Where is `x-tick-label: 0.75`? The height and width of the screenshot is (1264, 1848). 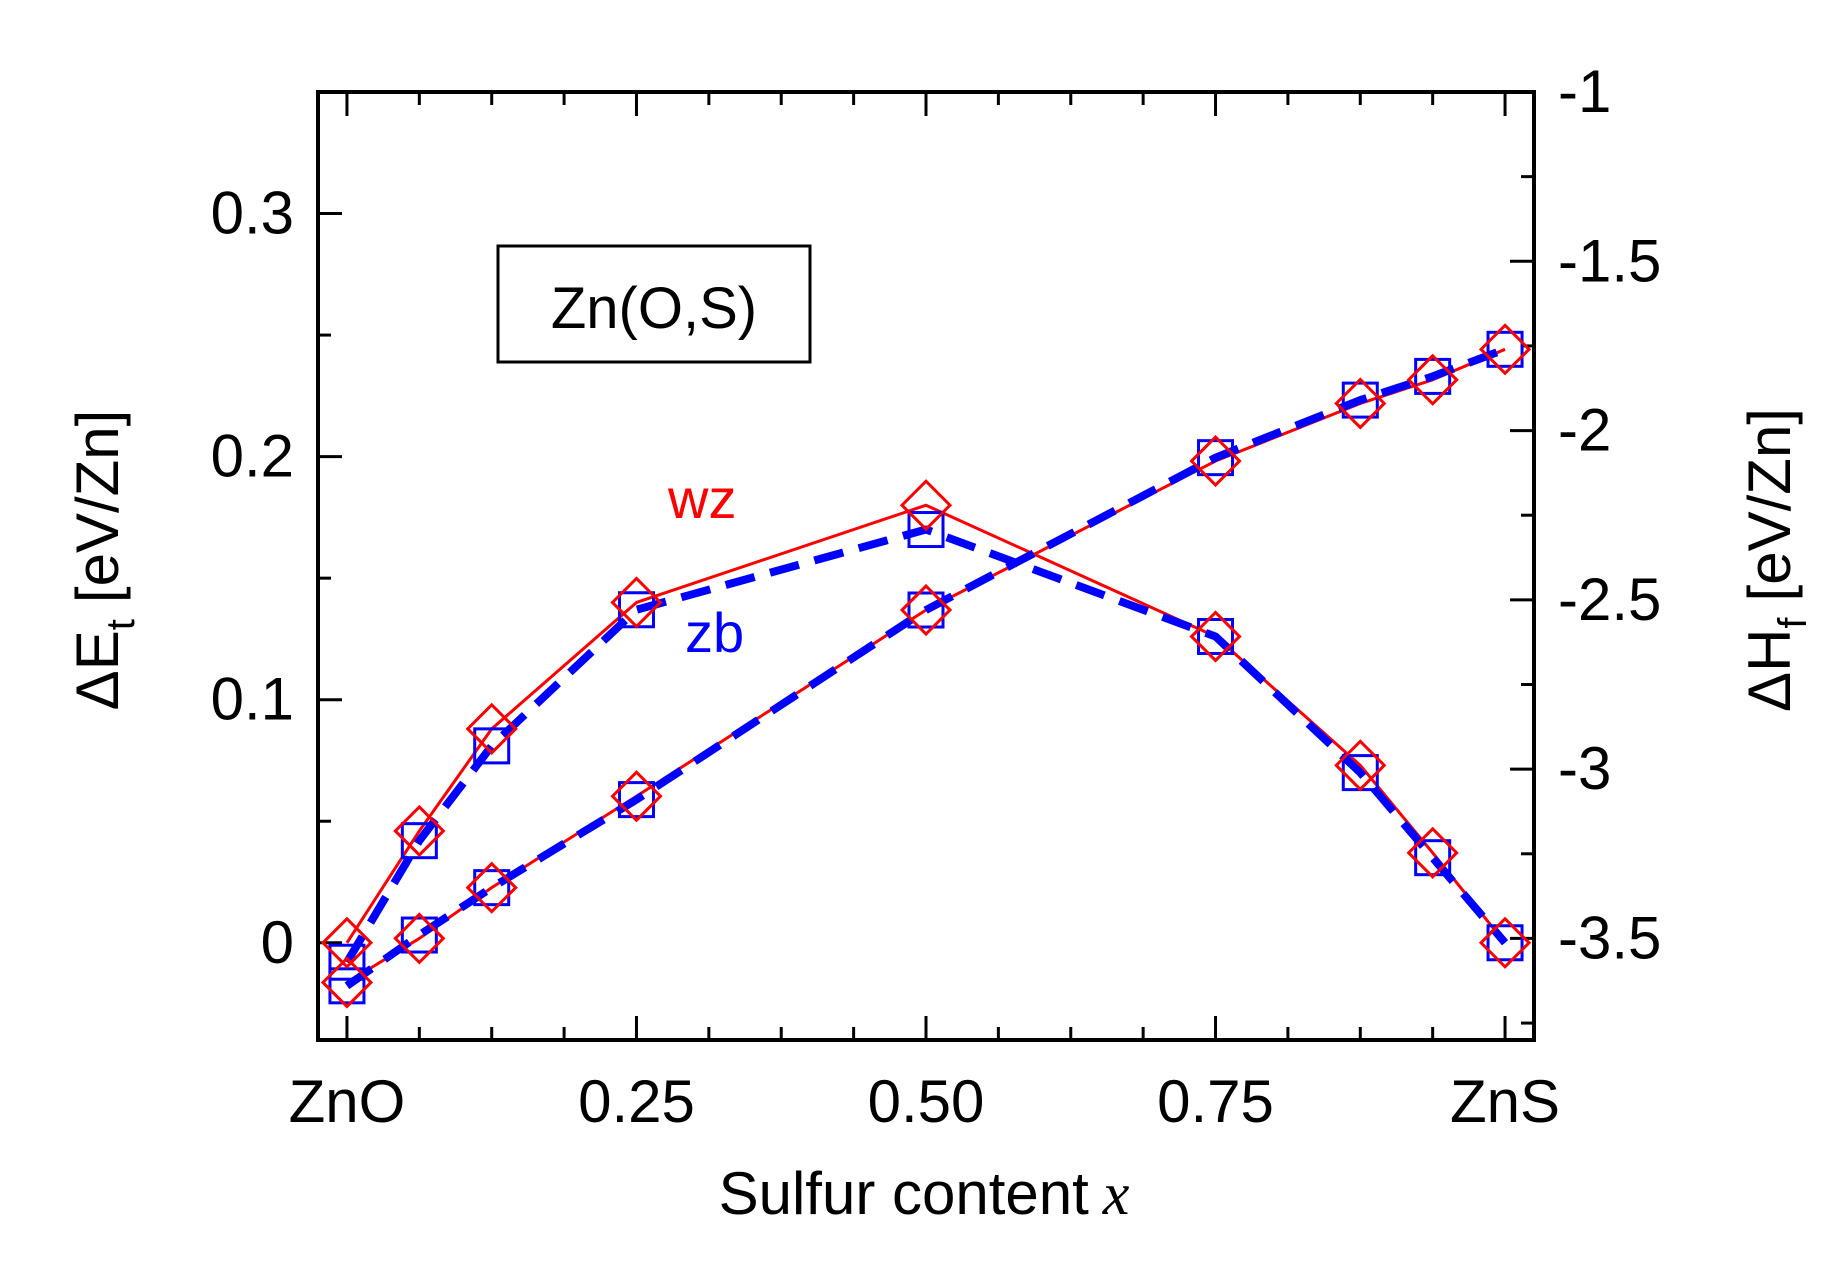
x-tick-label: 0.75 is located at coordinates (1215, 1101).